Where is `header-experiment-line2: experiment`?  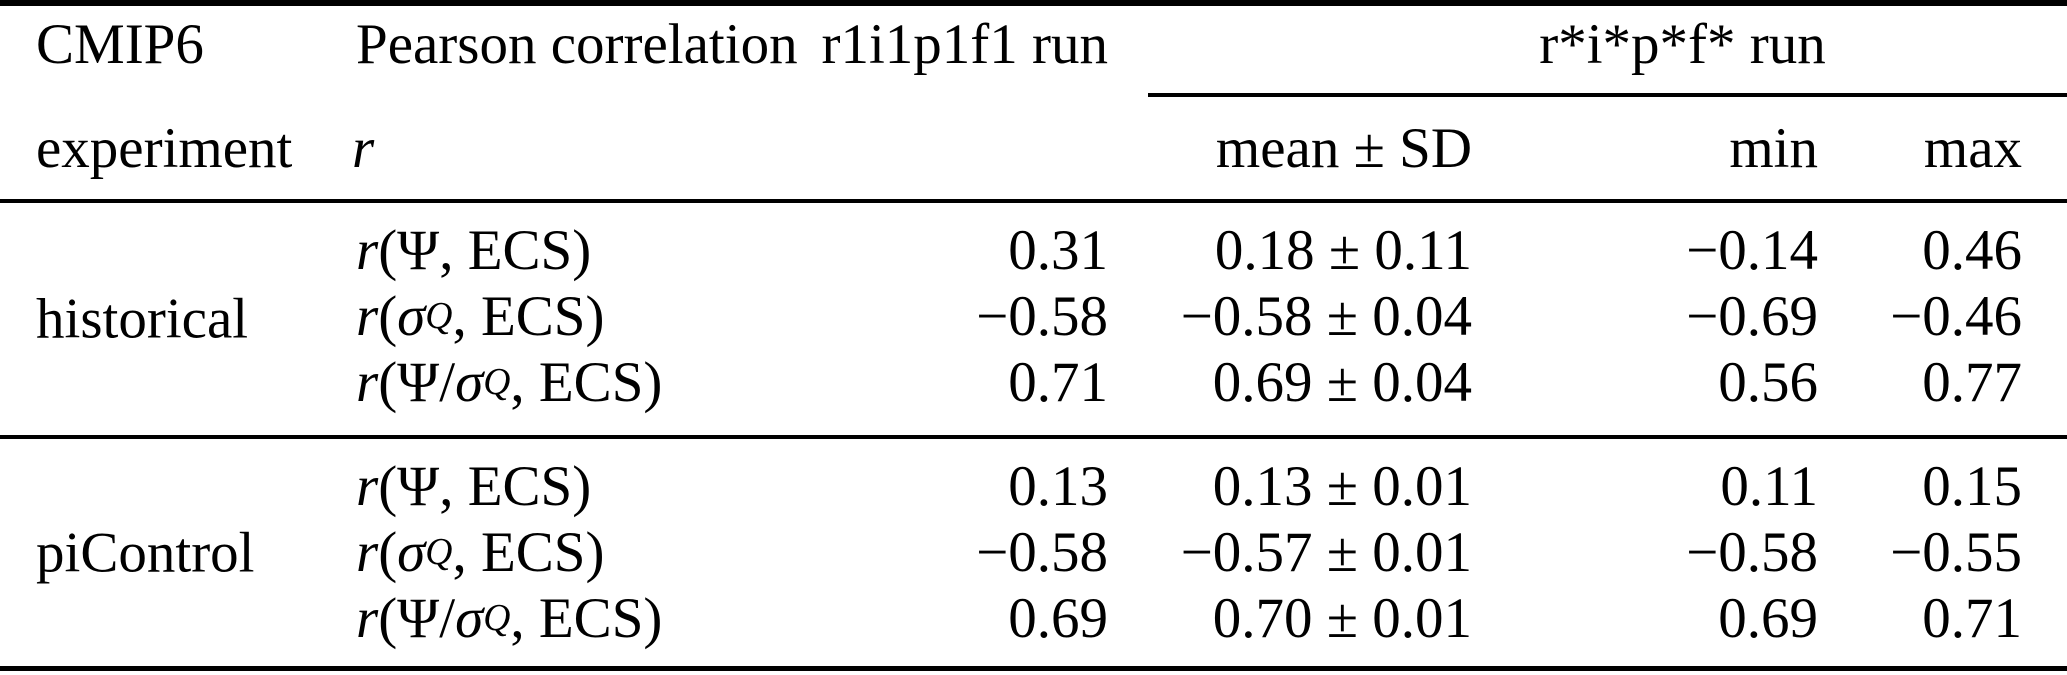 header-experiment-line2: experiment is located at coordinates (164, 148).